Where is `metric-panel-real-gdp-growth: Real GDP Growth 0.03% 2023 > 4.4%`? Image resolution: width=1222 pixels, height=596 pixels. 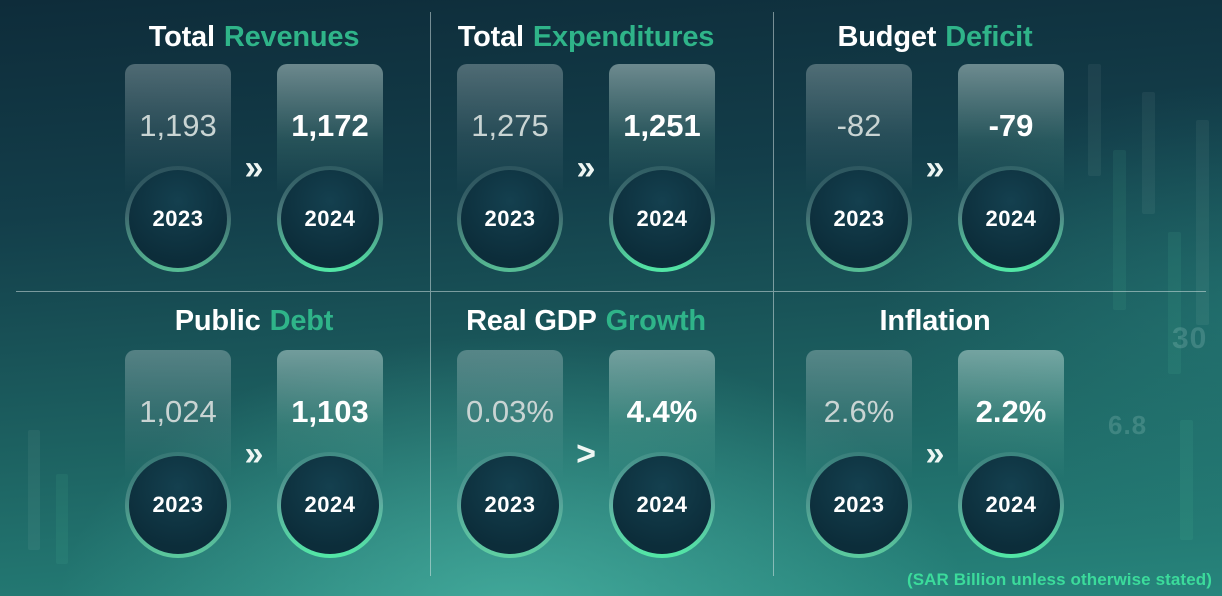 metric-panel-real-gdp-growth: Real GDP Growth 0.03% 2023 > 4.4% is located at coordinates (586, 425).